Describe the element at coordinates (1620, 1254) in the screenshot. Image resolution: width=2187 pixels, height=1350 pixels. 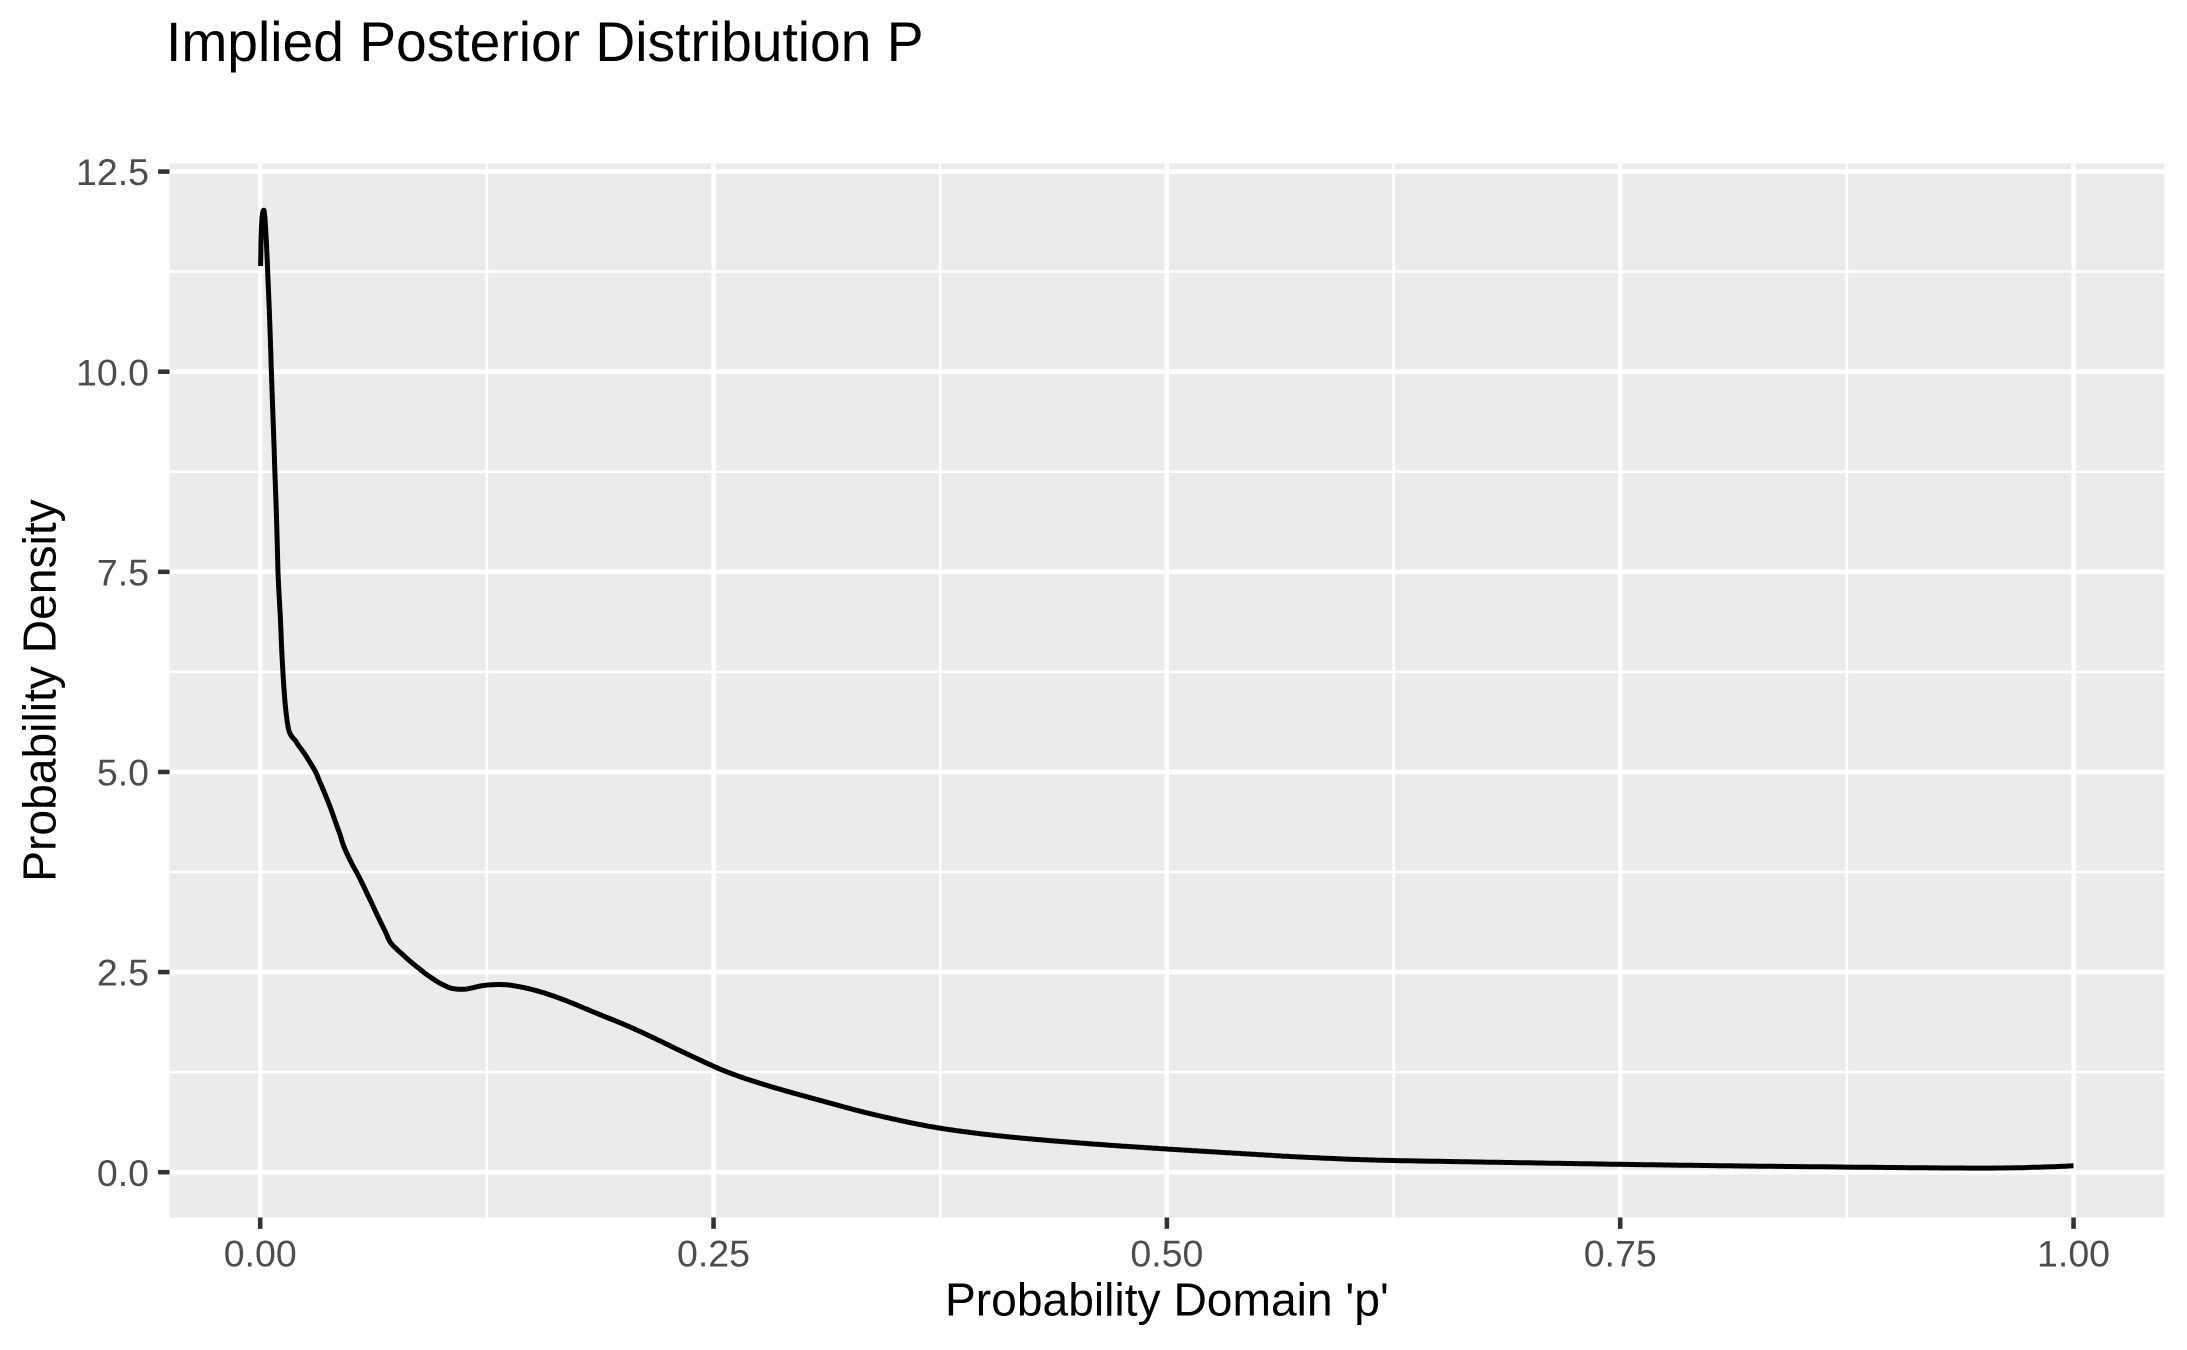
I see `svg-text: 0.75` at that location.